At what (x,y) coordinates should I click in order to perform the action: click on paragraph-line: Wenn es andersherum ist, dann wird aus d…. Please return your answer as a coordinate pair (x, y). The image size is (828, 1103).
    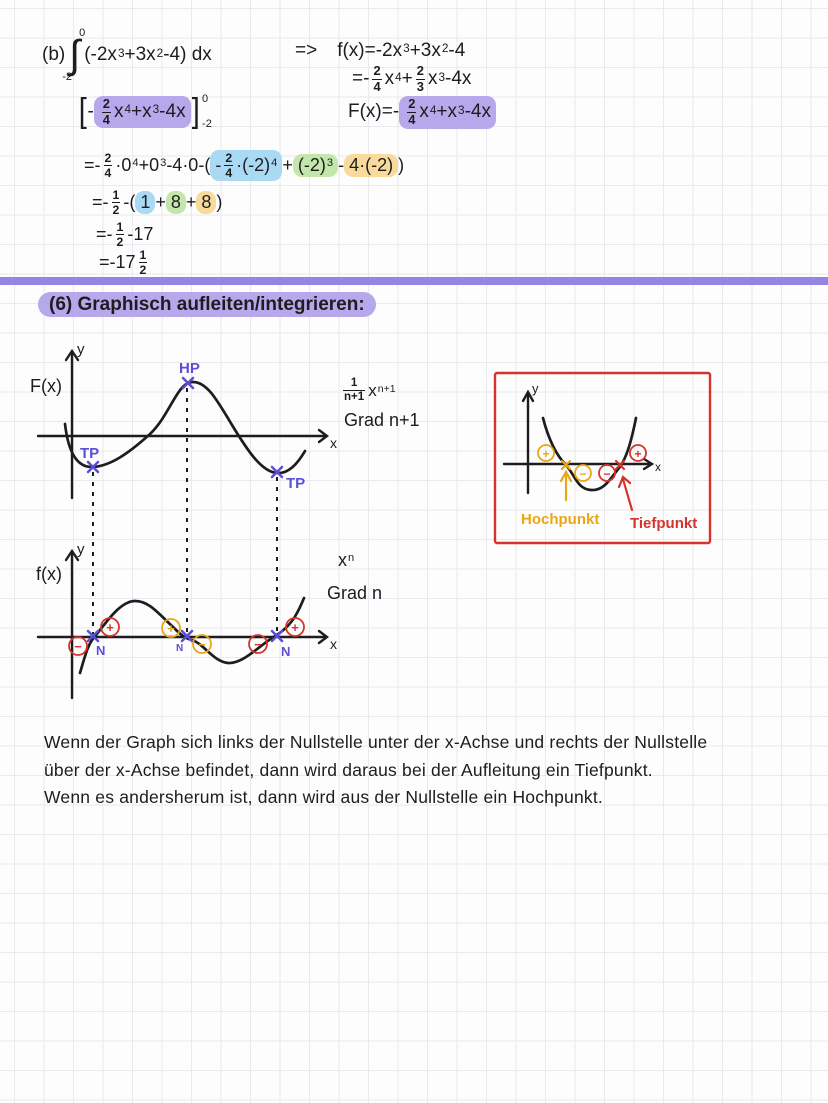
    Looking at the image, I should click on (323, 797).